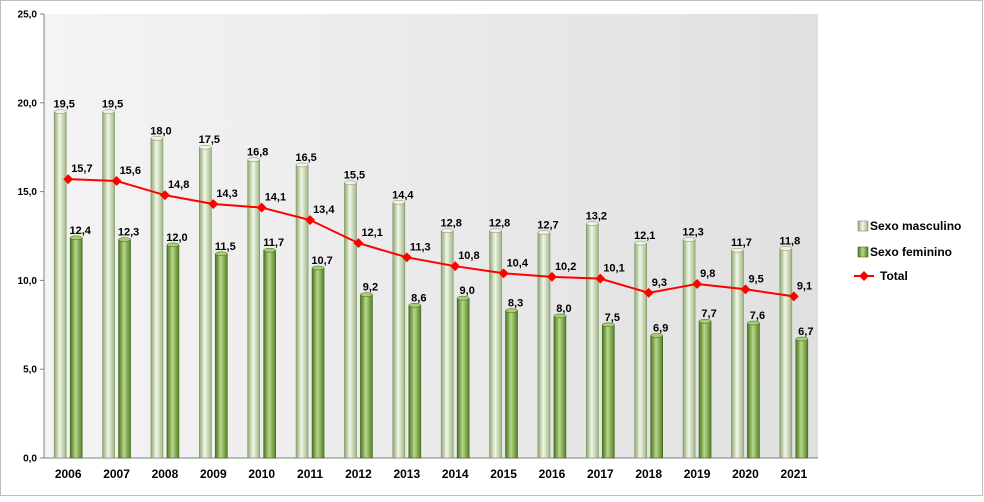  I want to click on data-label-sexo-feminino: 8,3, so click(515, 304).